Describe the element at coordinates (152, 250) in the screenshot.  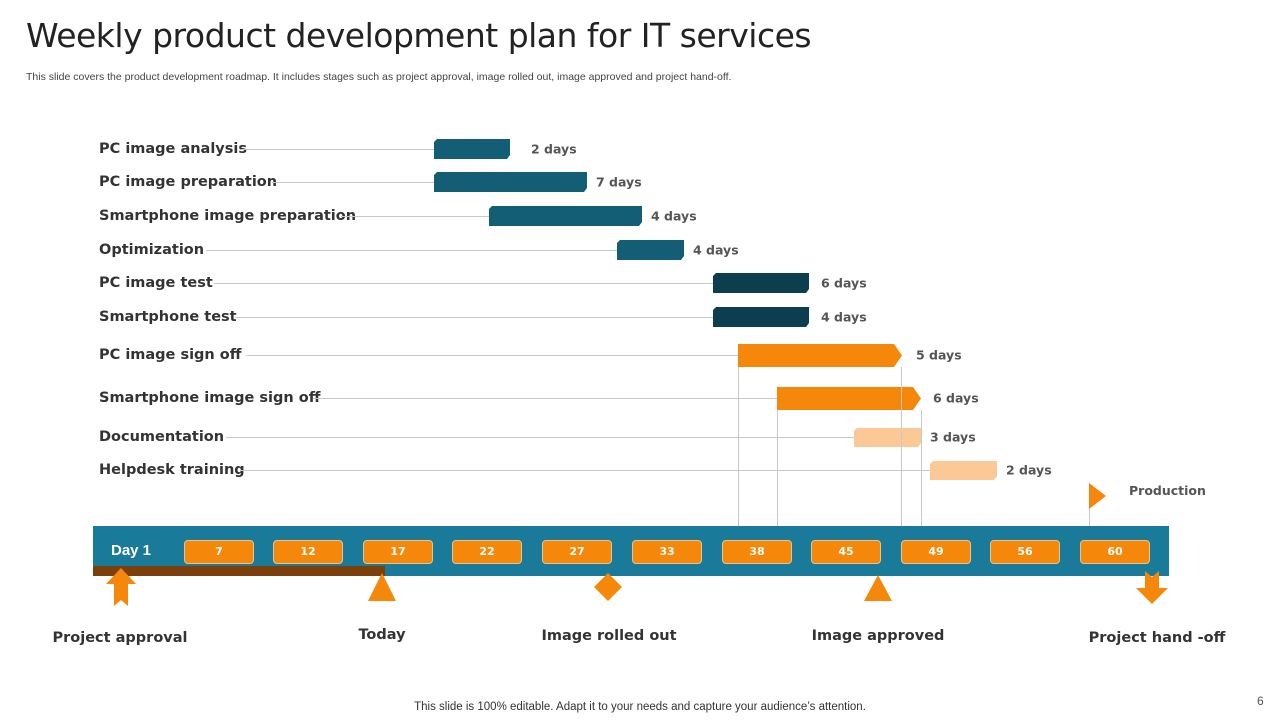
I see `task-label: Optimization` at that location.